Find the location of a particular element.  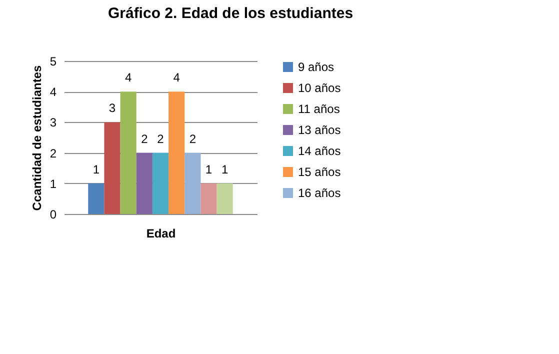

legend-label: 14 años is located at coordinates (319, 151).